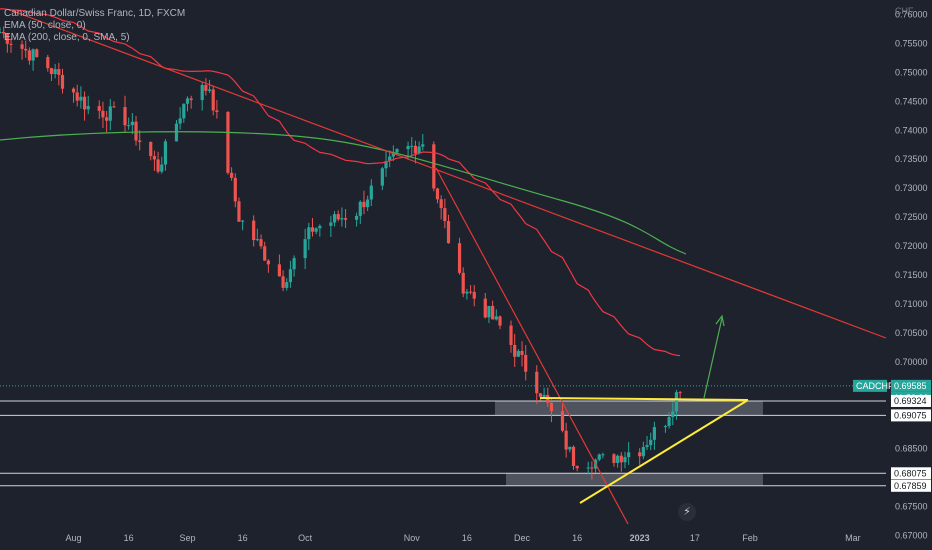 This screenshot has width=932, height=550. Describe the element at coordinates (911, 304) in the screenshot. I see `y-tick-label: 0.71000` at that location.